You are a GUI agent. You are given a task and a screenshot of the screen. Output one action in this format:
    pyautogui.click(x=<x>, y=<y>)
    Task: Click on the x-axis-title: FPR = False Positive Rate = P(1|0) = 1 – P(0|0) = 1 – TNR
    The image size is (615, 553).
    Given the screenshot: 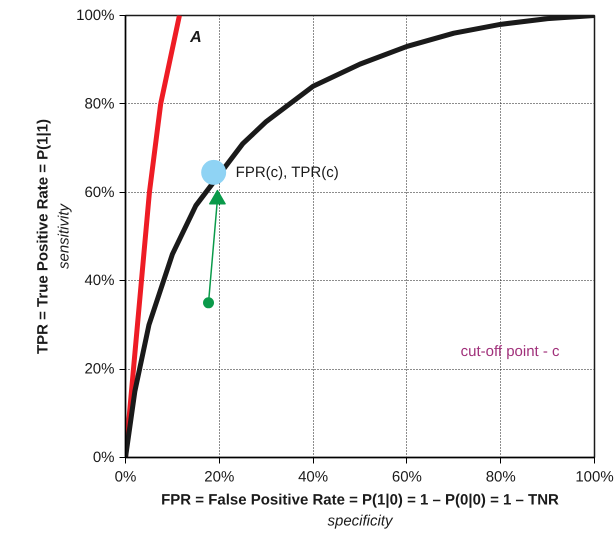 What is the action you would take?
    pyautogui.click(x=360, y=500)
    